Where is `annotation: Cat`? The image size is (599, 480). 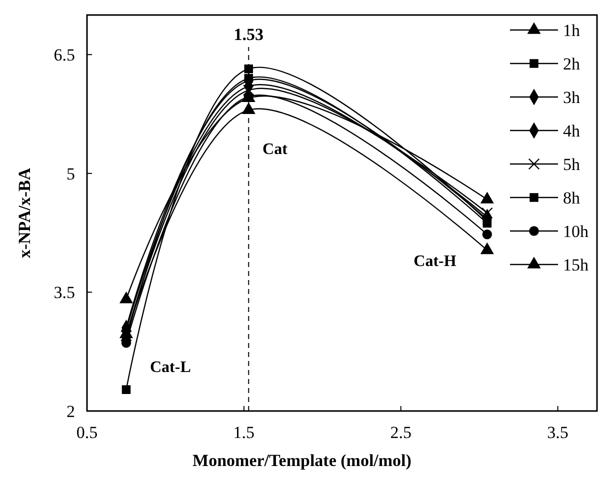
annotation: Cat is located at coordinates (275, 149).